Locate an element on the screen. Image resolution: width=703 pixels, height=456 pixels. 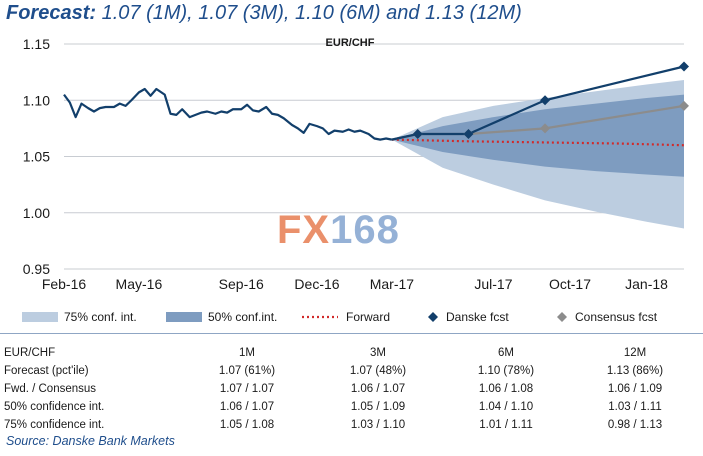
legend-forward-label: Forward is located at coordinates (368, 317).